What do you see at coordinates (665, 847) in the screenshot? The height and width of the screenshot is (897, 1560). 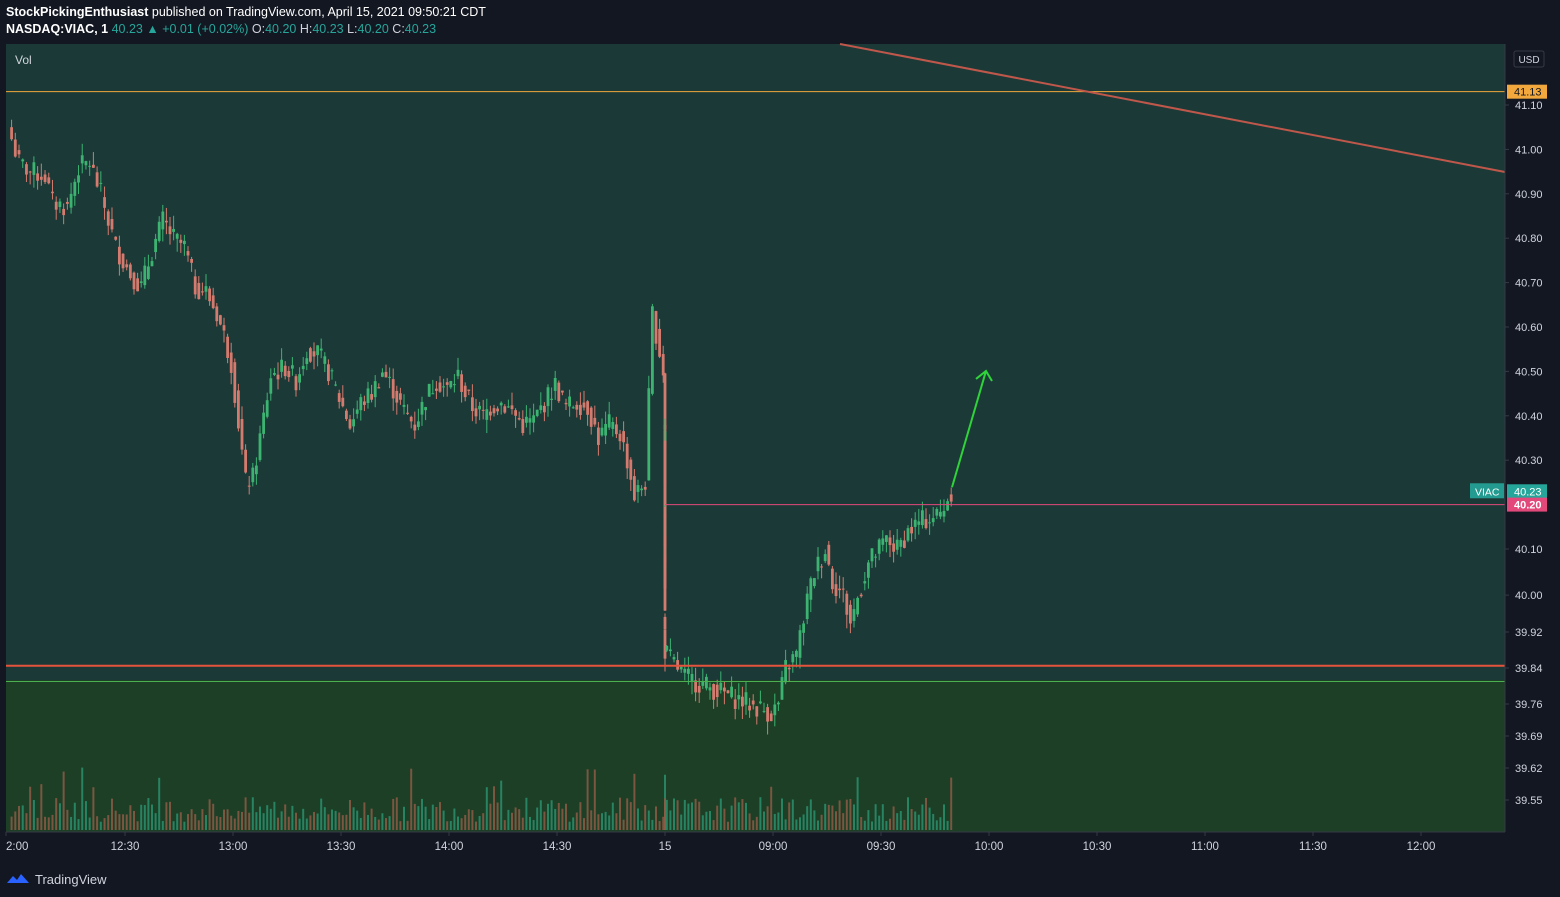 I see `time-tick-label: 15` at bounding box center [665, 847].